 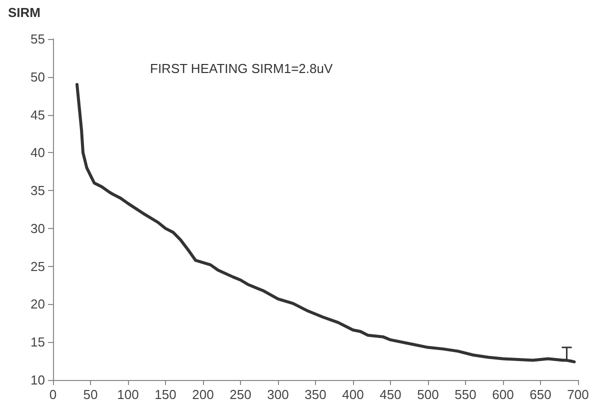 What do you see at coordinates (90, 394) in the screenshot?
I see `x-tick-label: 50` at bounding box center [90, 394].